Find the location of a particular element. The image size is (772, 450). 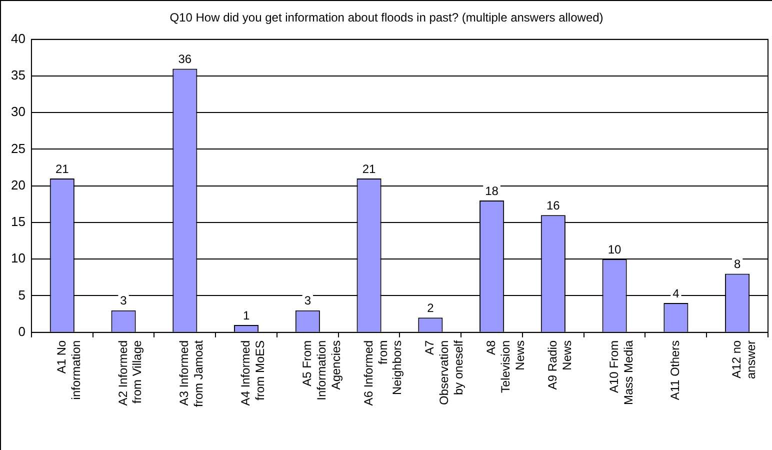

x-tick-label: A10 From Mass Media is located at coordinates (621, 372).